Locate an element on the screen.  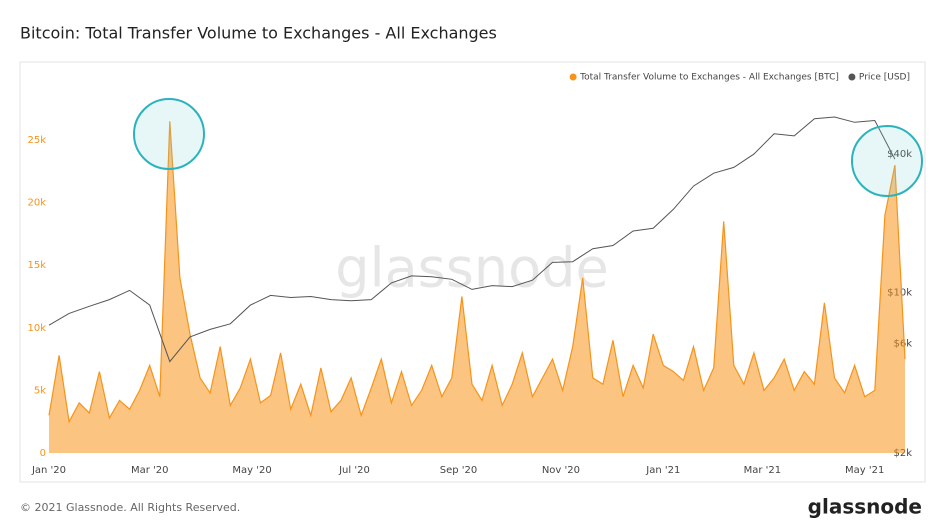
footer: © 2021 Glassnode. All Rights Reserved. is located at coordinates (130, 507).